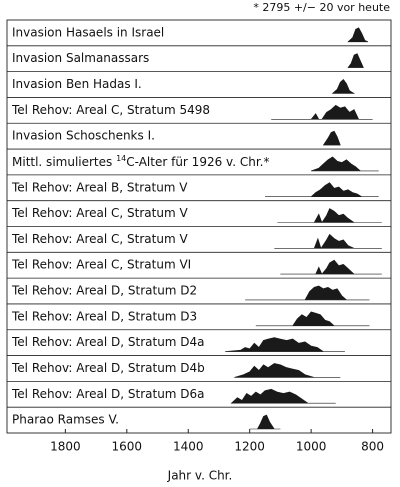  I want to click on row-label: Tel Rehov: Areal D, Stratum D4b, so click(108, 368).